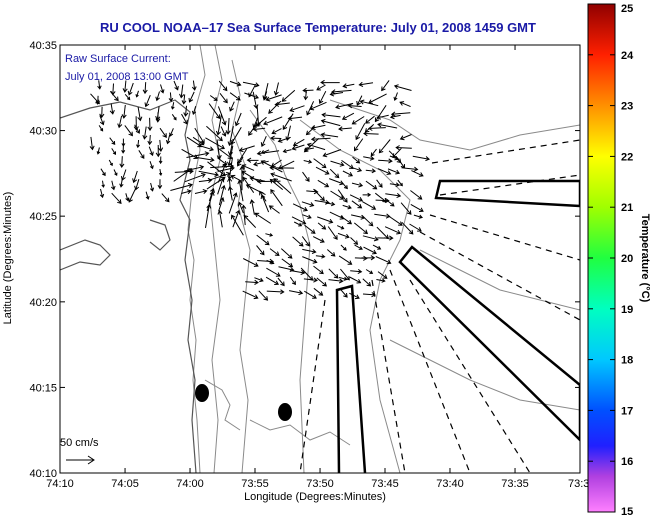 The width and height of the screenshot is (651, 518). I want to click on colorbar-tick-label: 24, so click(627, 56).